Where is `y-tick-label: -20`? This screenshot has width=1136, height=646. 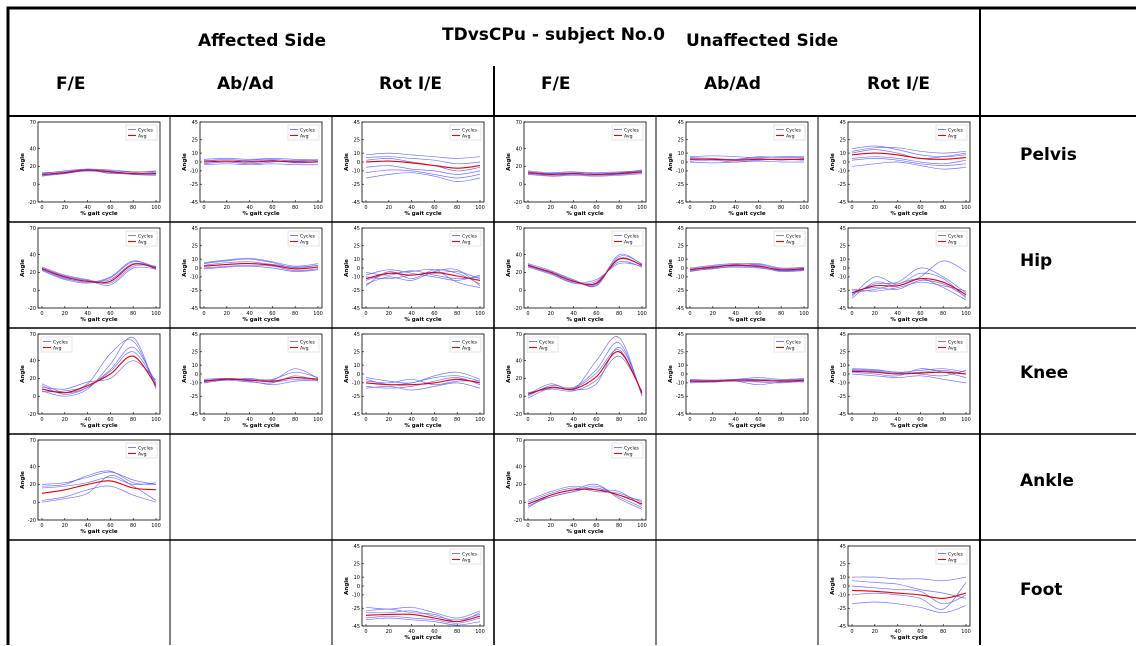 y-tick-label: -20 is located at coordinates (32, 415).